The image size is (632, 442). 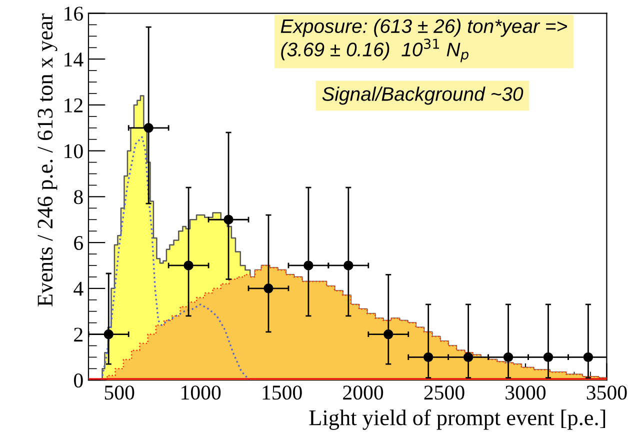 I want to click on y-tick-label: 6, so click(x=78, y=243).